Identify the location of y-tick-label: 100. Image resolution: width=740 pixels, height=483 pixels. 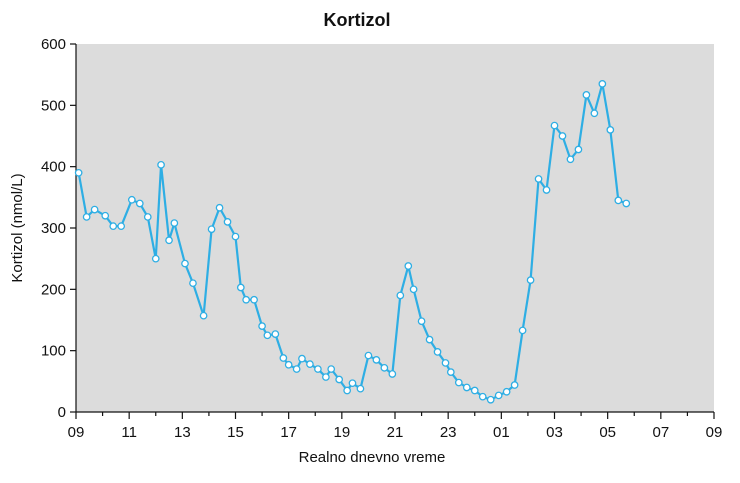
(53, 351).